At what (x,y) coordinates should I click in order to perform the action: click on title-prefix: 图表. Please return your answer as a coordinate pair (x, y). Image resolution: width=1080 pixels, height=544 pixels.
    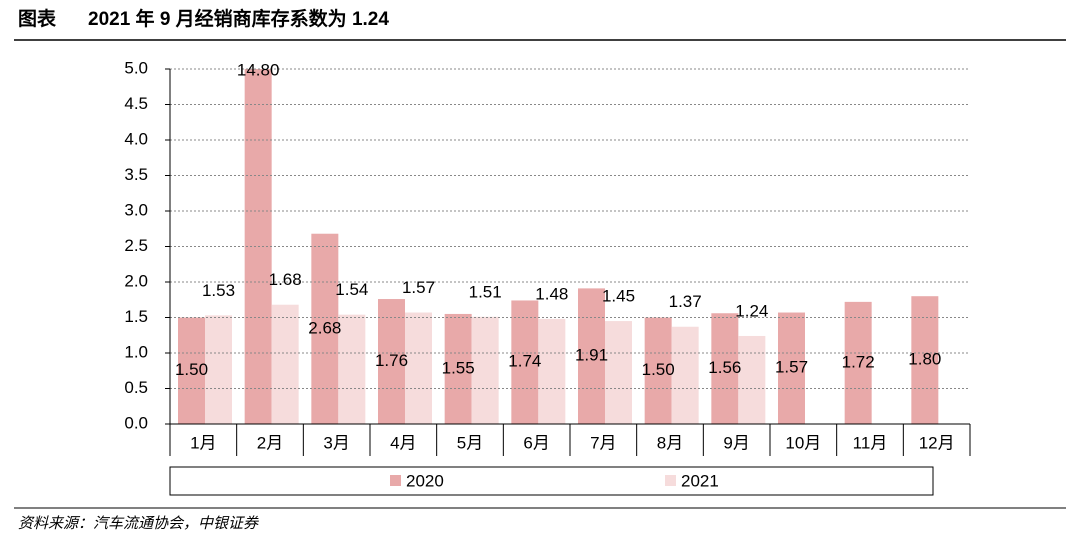
    Looking at the image, I should click on (37, 18).